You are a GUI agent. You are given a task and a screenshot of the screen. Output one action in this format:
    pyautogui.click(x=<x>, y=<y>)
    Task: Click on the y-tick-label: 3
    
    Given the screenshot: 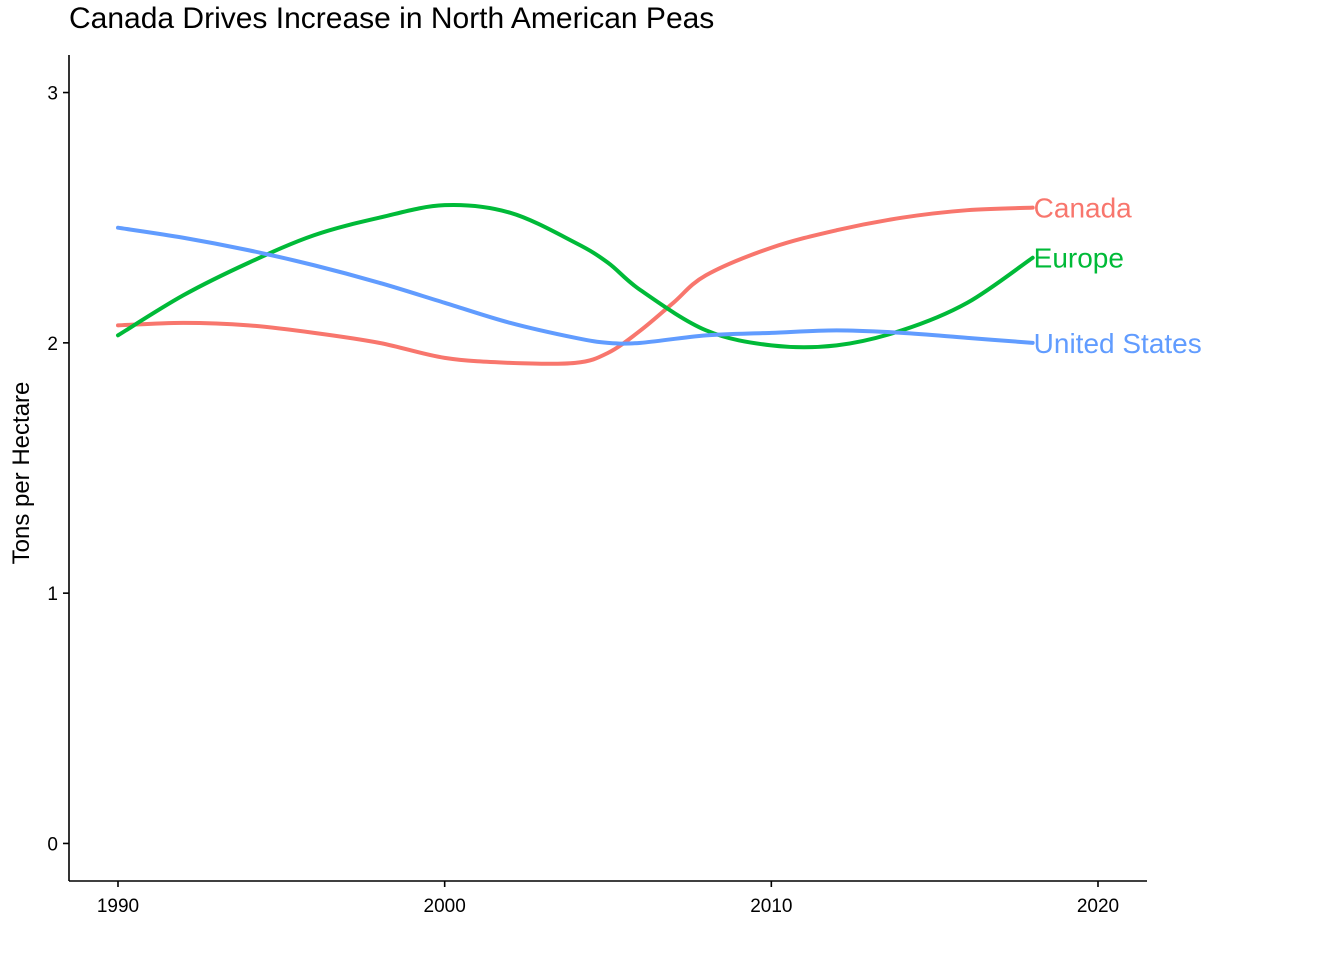 What is the action you would take?
    pyautogui.click(x=52, y=94)
    